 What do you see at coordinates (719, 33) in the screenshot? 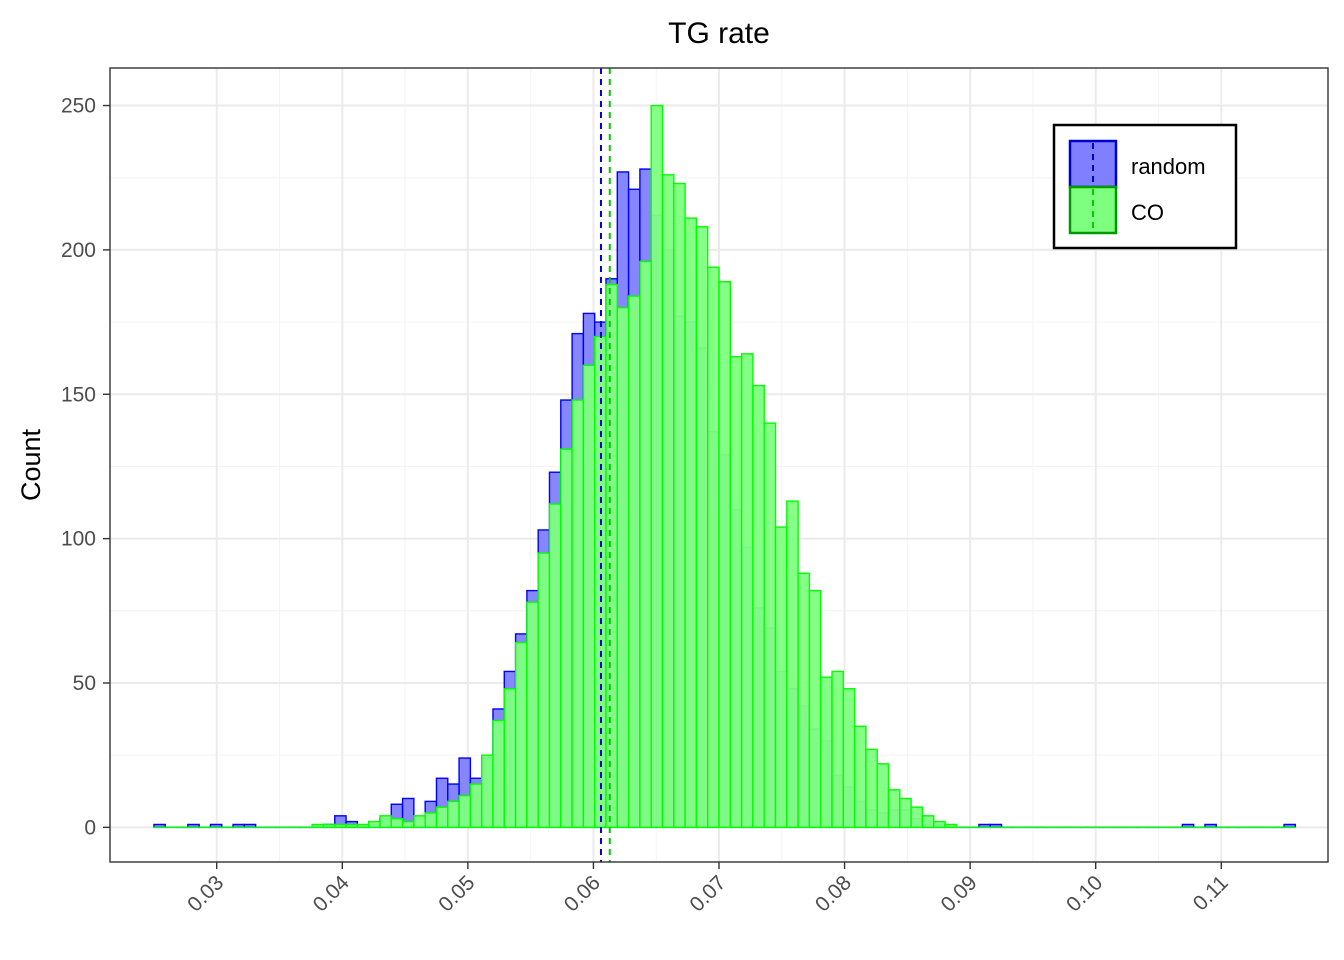
I see `chart-title: TG rate` at bounding box center [719, 33].